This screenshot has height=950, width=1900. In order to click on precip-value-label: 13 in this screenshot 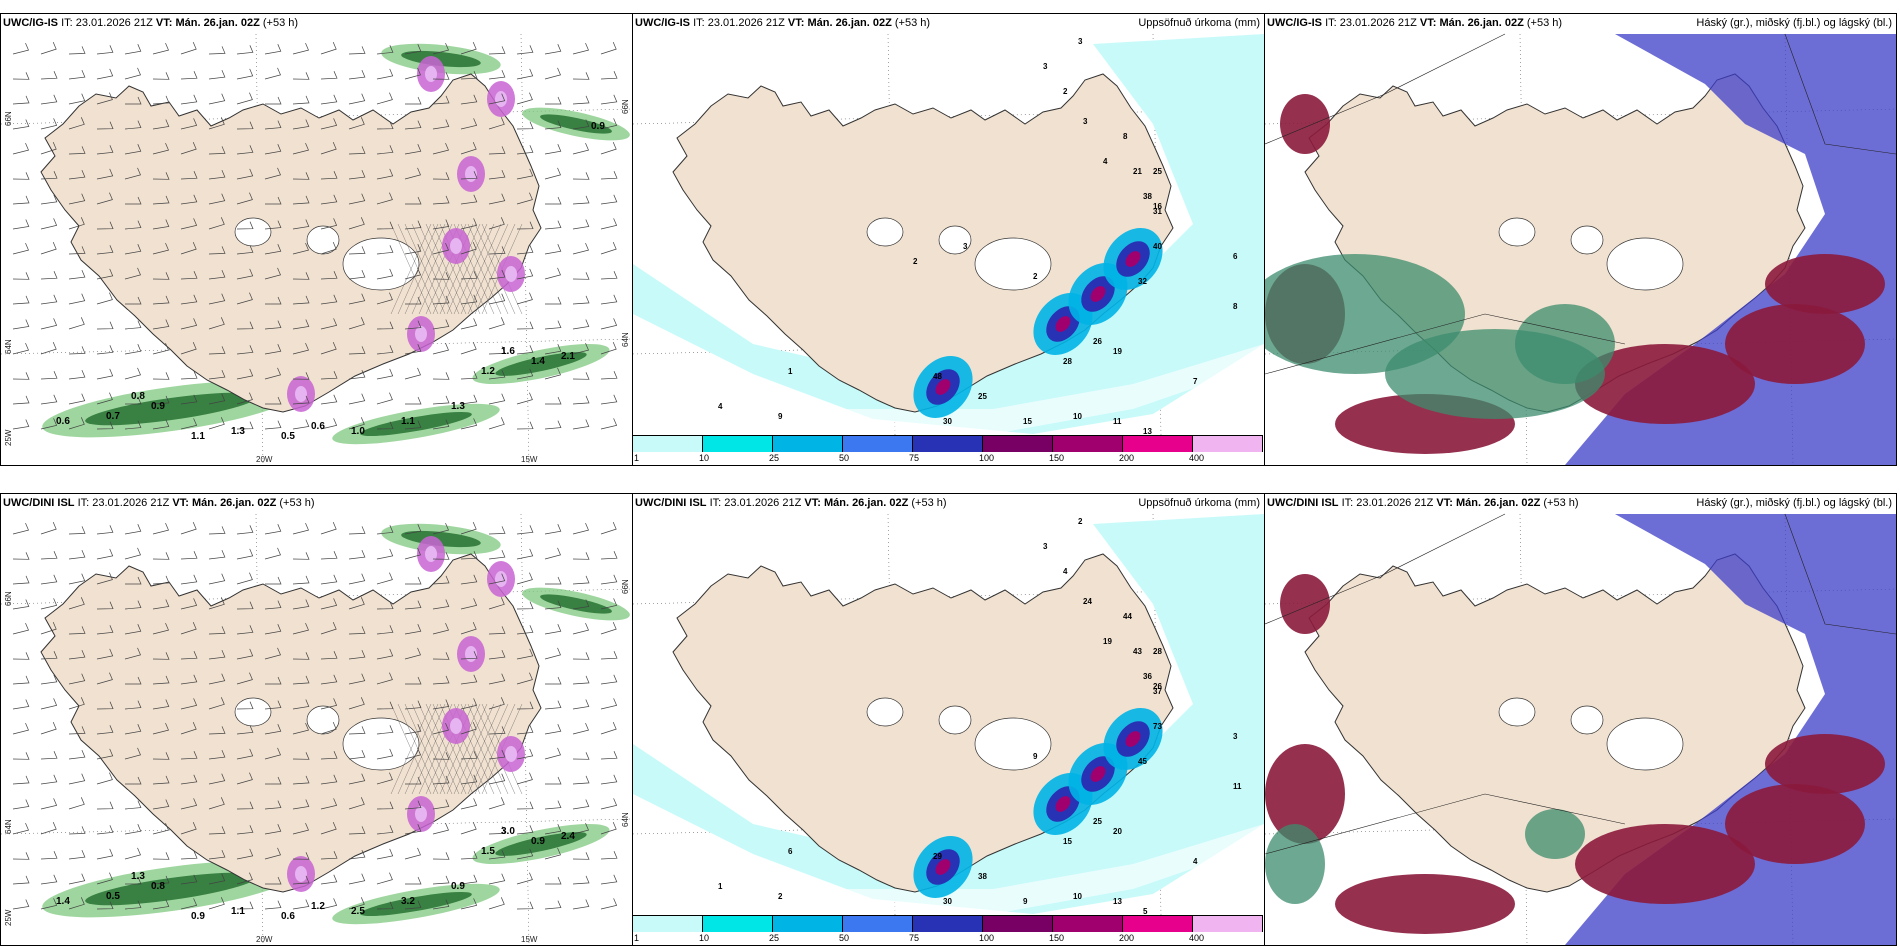, I will do `click(1147, 431)`.